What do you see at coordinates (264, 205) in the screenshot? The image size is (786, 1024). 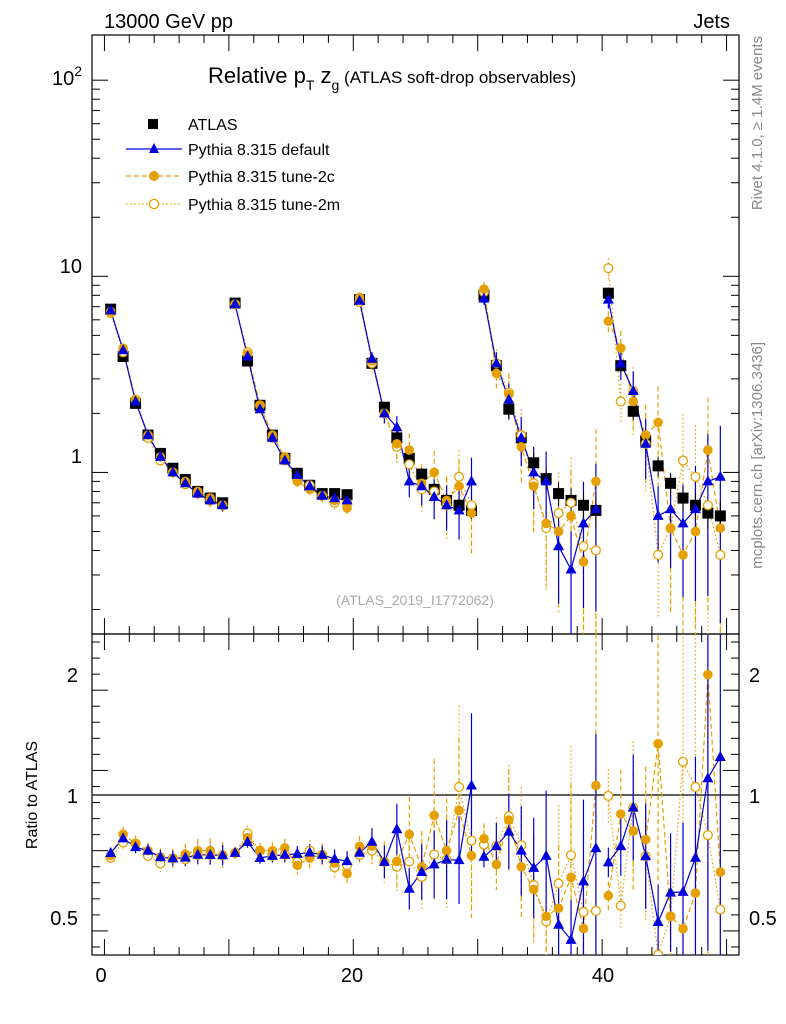 I see `legend-tune2m-label: Pythia 8.315 tune-2m` at bounding box center [264, 205].